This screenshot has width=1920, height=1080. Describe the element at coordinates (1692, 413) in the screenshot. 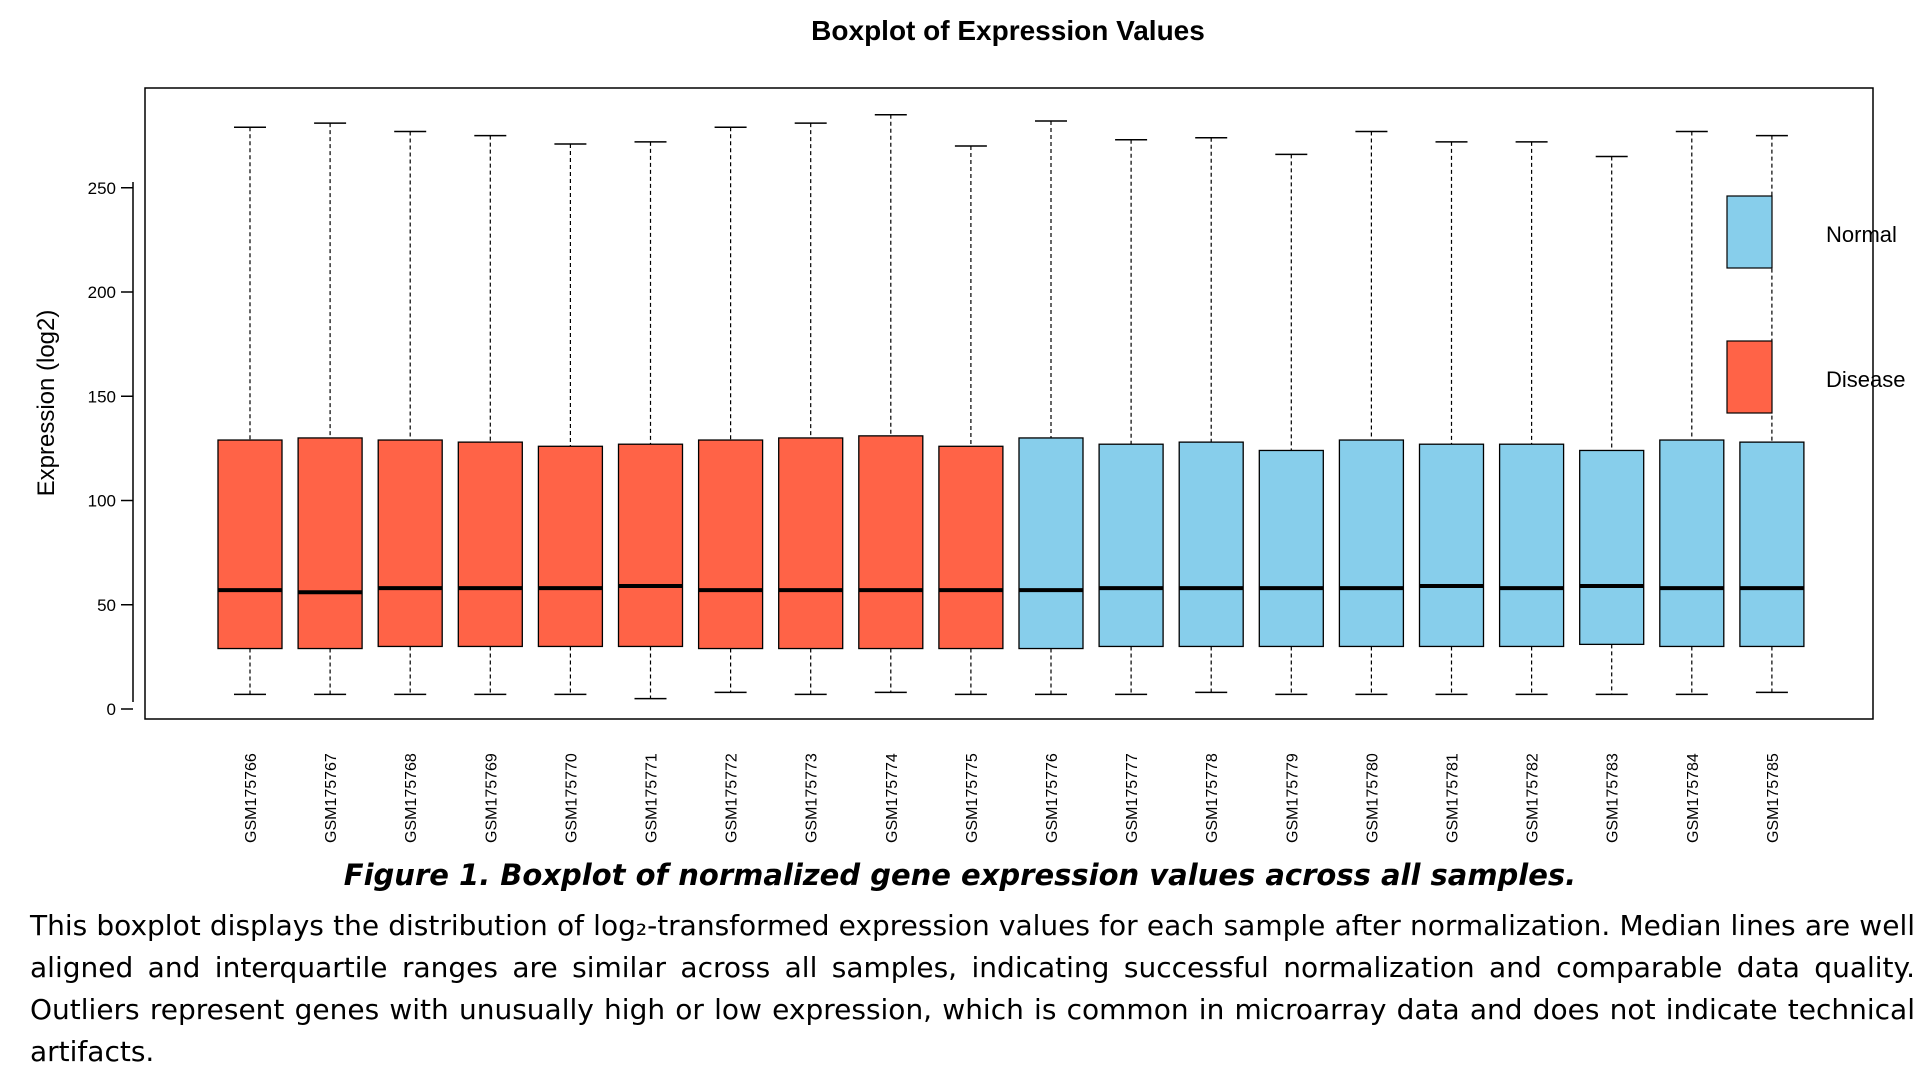

I see `box-GSM175784` at that location.